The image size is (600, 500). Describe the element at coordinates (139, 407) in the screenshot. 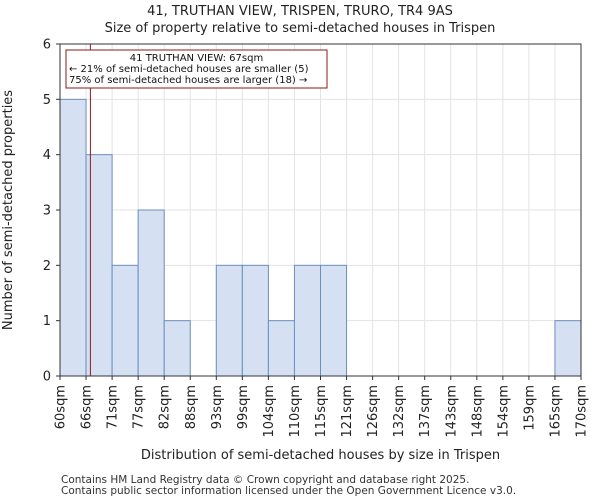

I see `x-tick-label: 77sqm` at that location.